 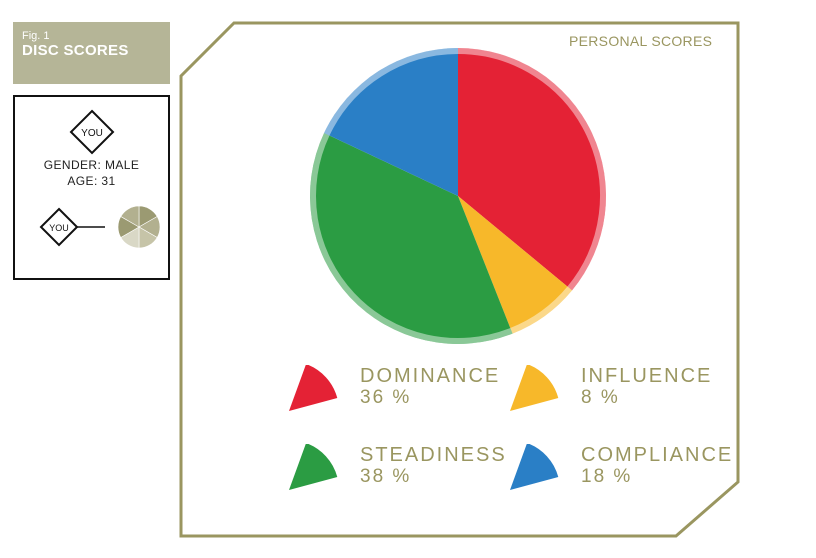 I want to click on mini-pie-icon, so click(x=139, y=227).